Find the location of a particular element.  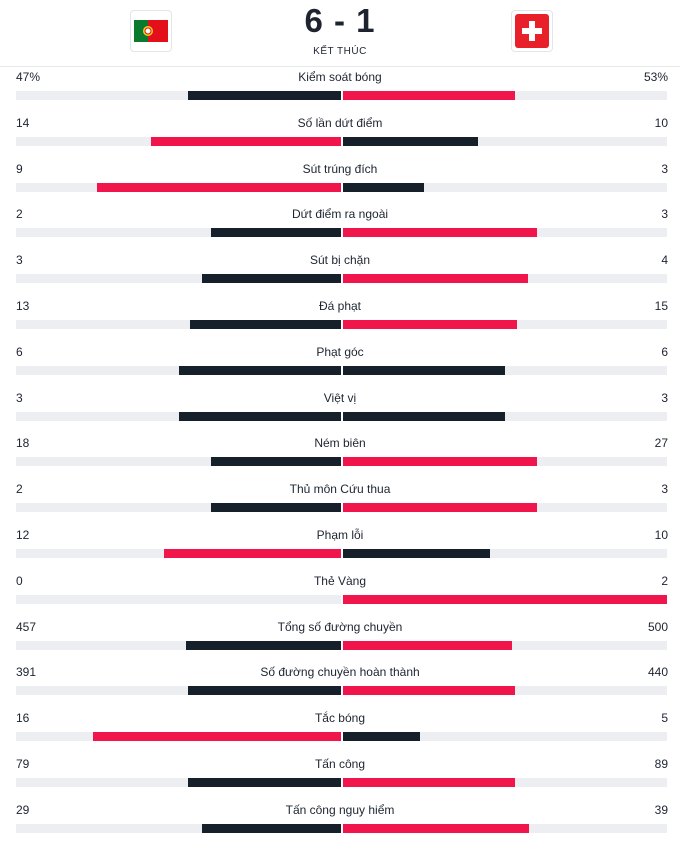

stat-row: 12 Phạm lỗi 10 is located at coordinates (340, 547).